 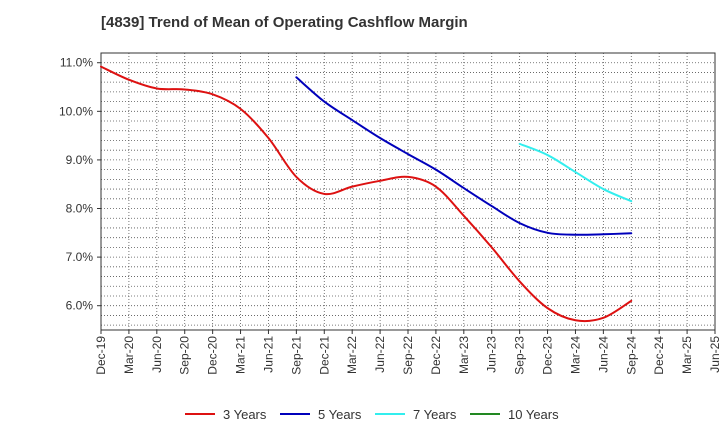 What do you see at coordinates (241, 355) in the screenshot?
I see `x-tick-label: Mar-21` at bounding box center [241, 355].